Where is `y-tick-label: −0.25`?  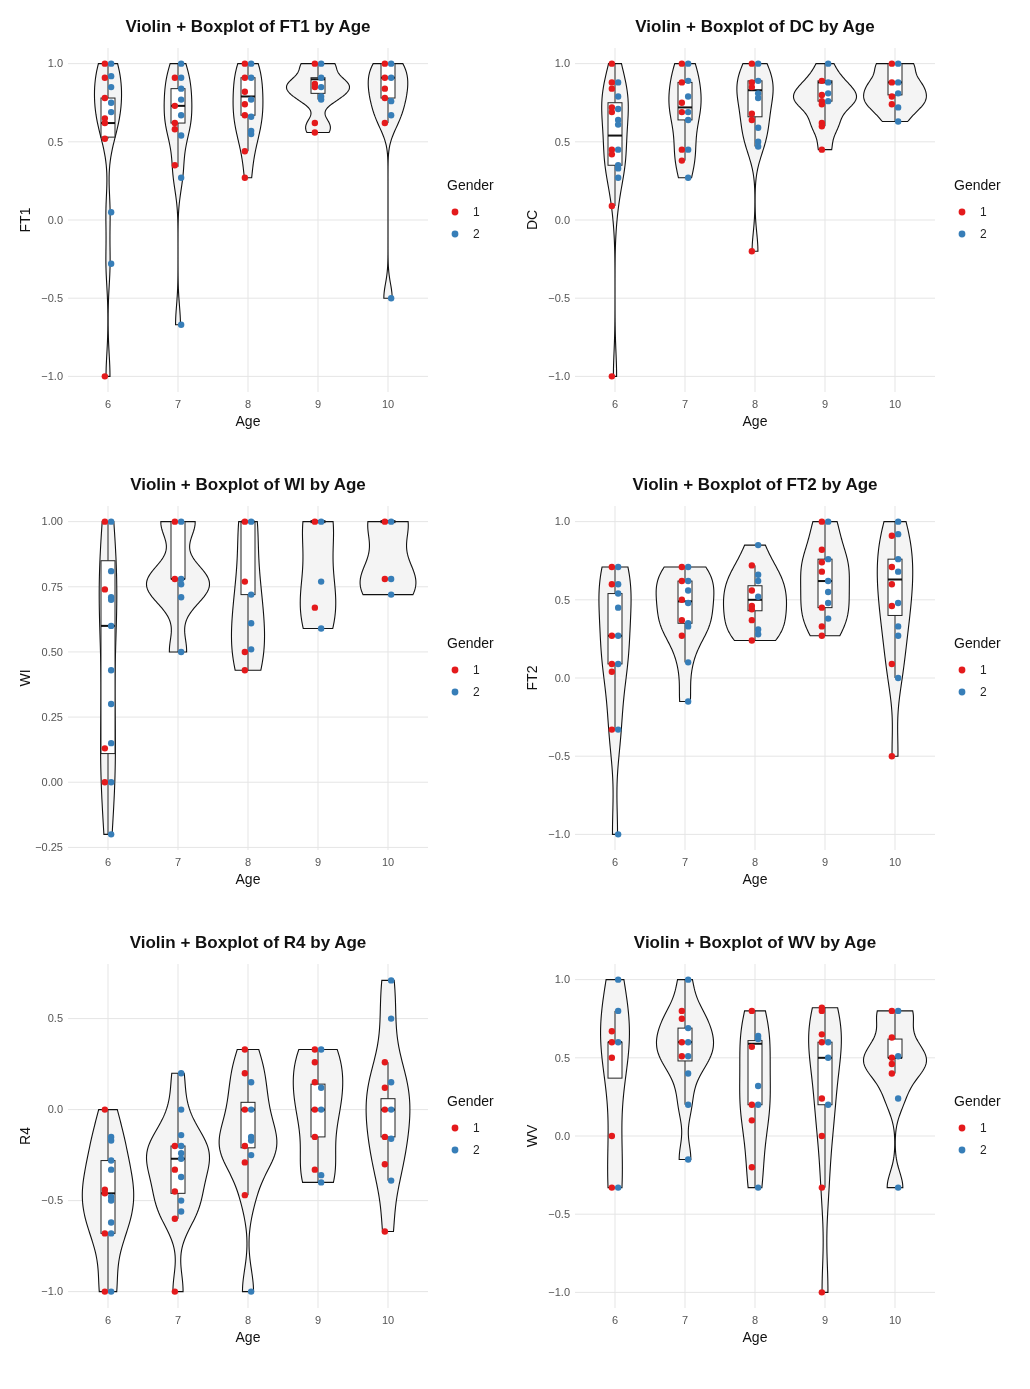 y-tick-label: −0.25 is located at coordinates (49, 847).